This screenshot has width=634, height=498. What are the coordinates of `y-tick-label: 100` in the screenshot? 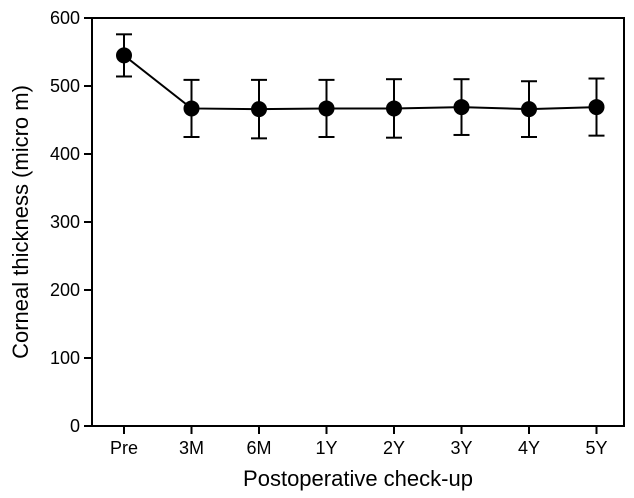 It's located at (65, 358).